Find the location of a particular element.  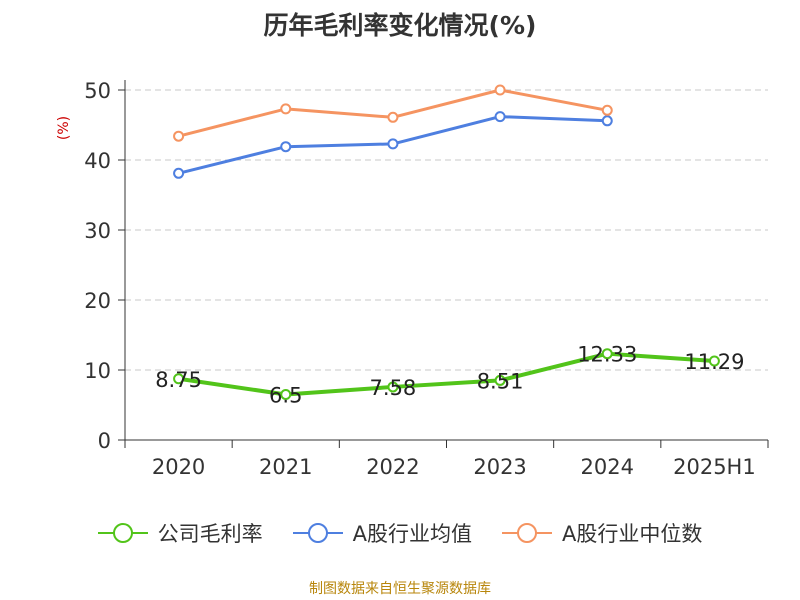

data-label: 7.58 is located at coordinates (393, 388).